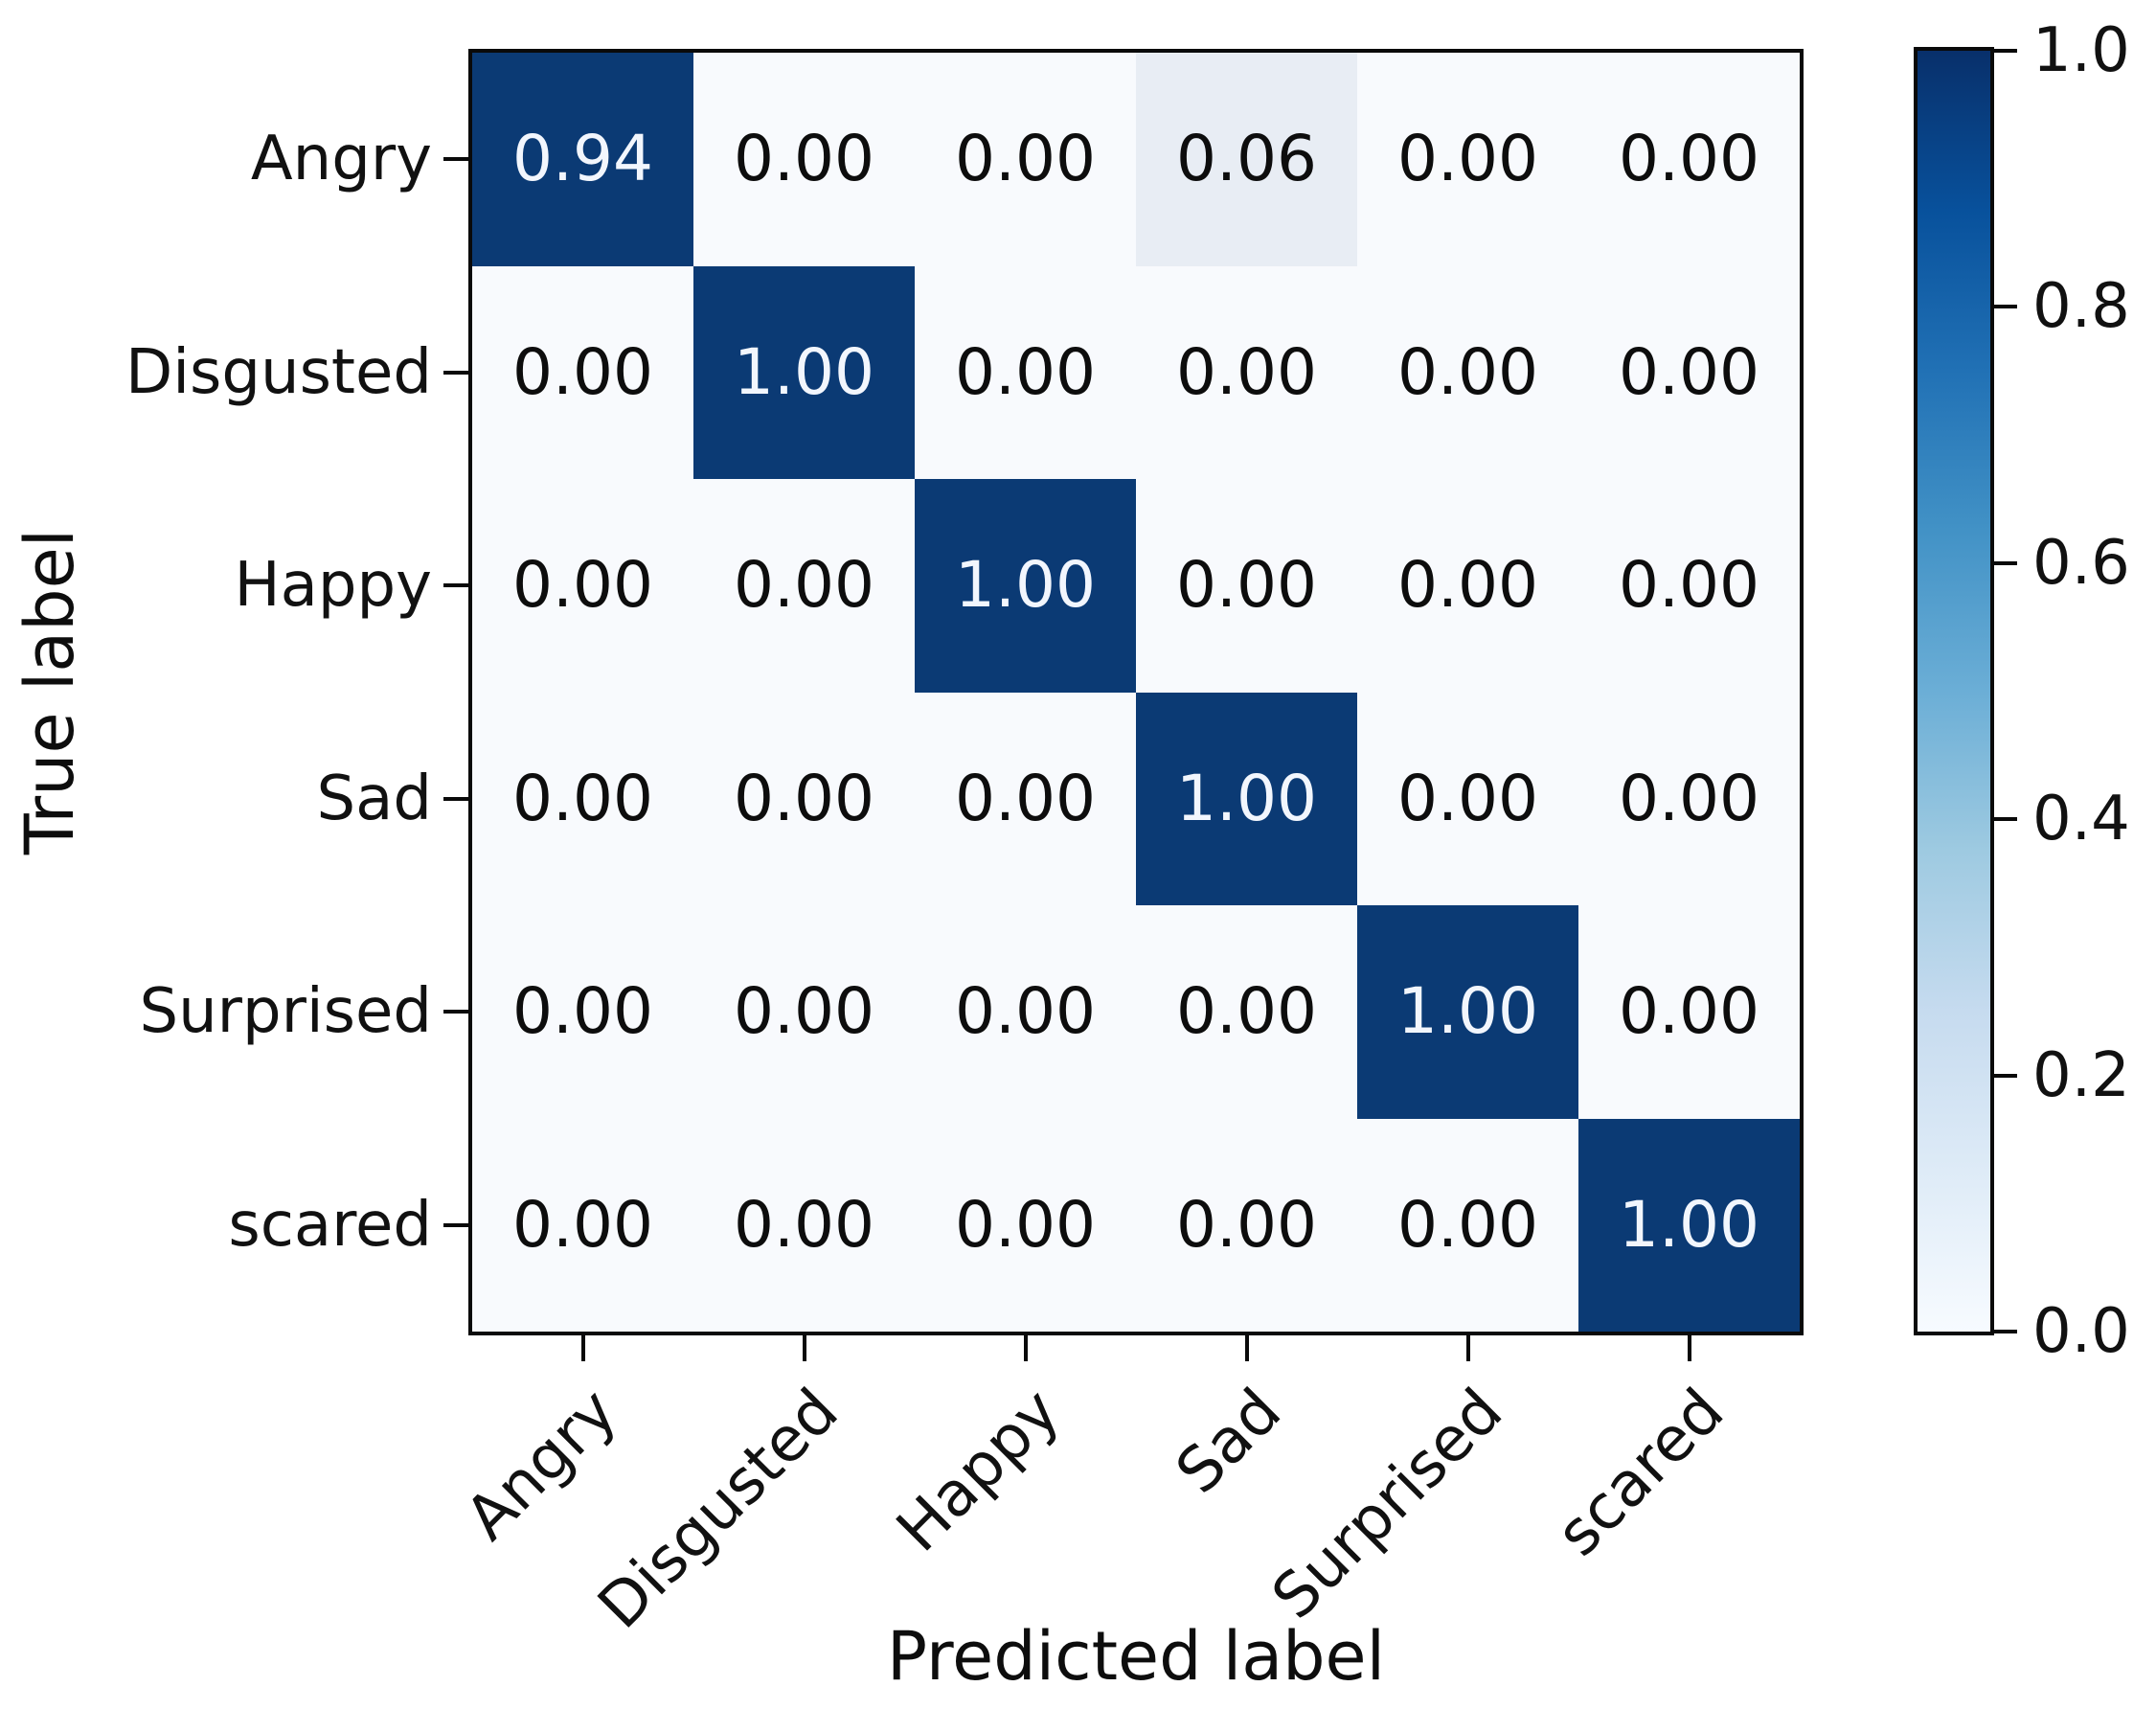 The width and height of the screenshot is (2156, 1732). I want to click on colorbar-tick-label: 0.8, so click(2081, 307).